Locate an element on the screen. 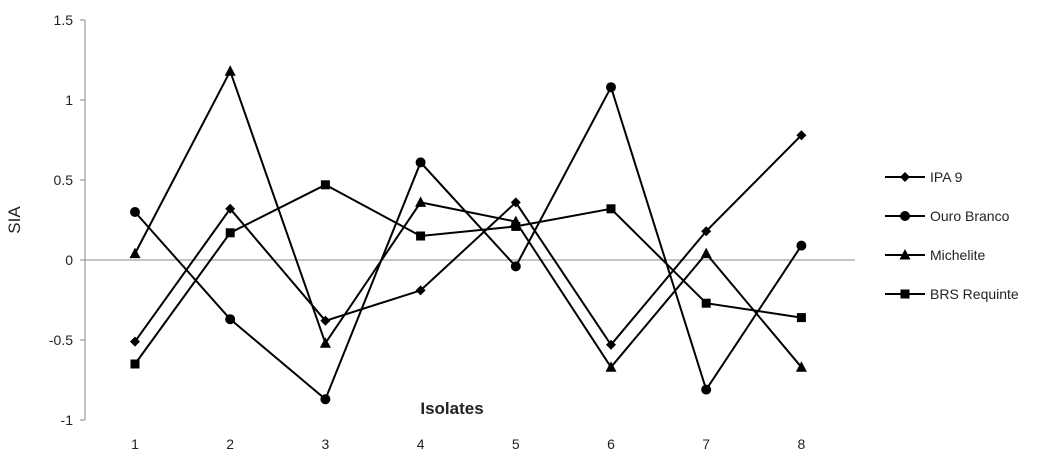 The width and height of the screenshot is (1038, 454). legend-item-ouro-branco: Ouro Branco is located at coordinates (947, 216).